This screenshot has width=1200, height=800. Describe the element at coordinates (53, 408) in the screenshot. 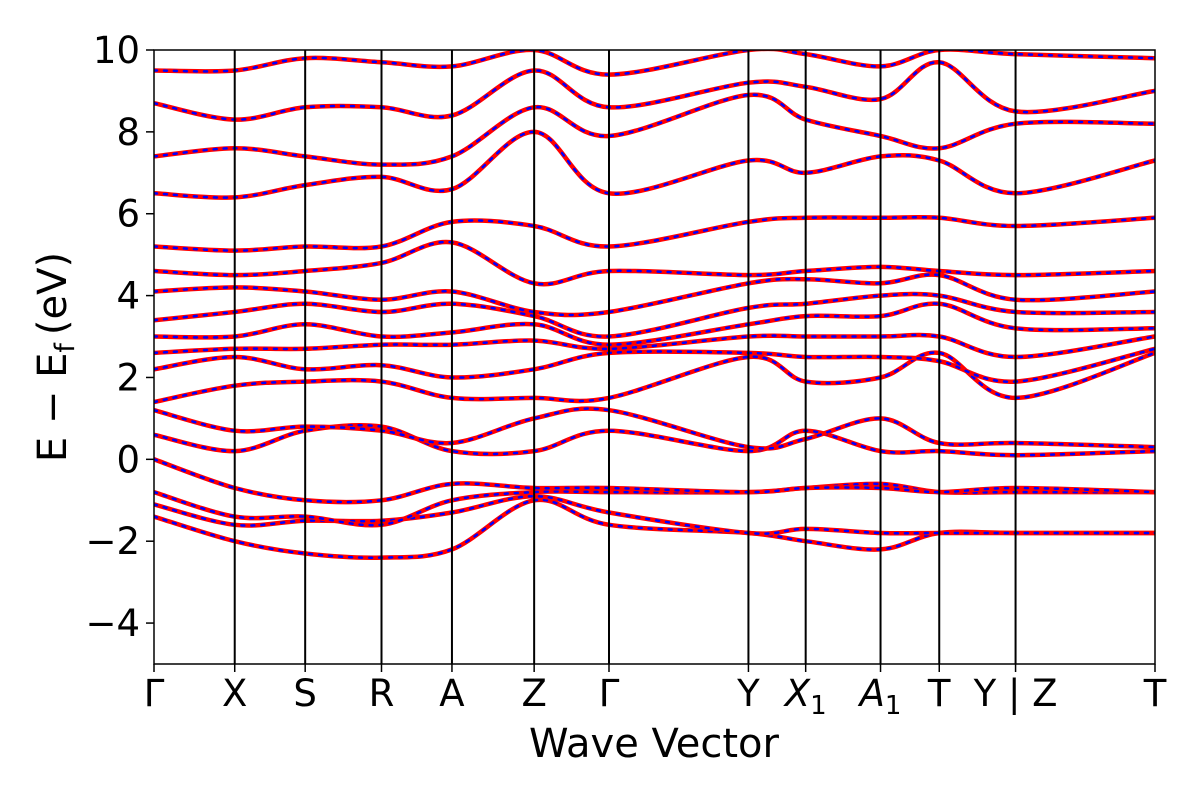

I see `y-axis-label-main: E − E` at that location.